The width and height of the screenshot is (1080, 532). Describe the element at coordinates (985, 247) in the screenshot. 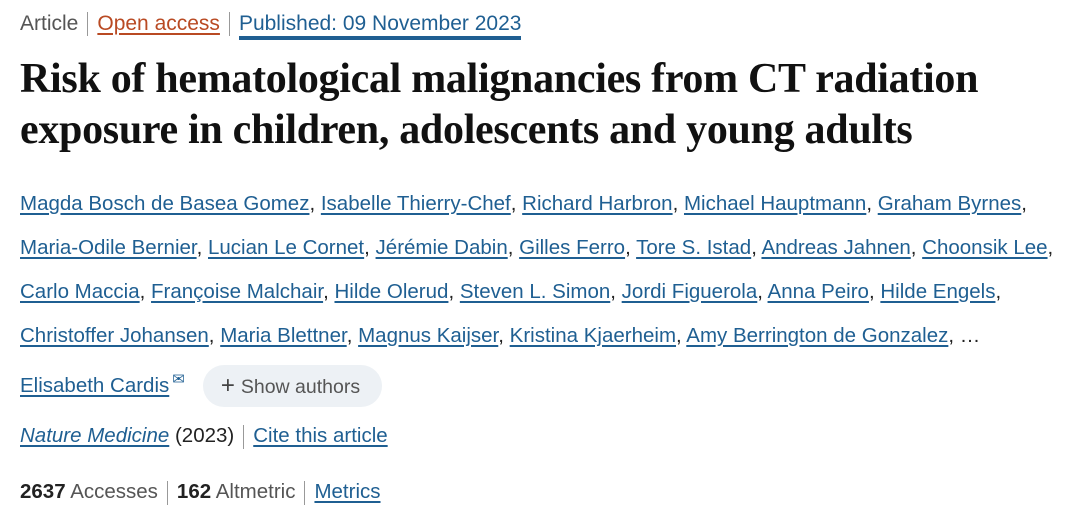

I see `author-link: Choonsik Lee` at that location.